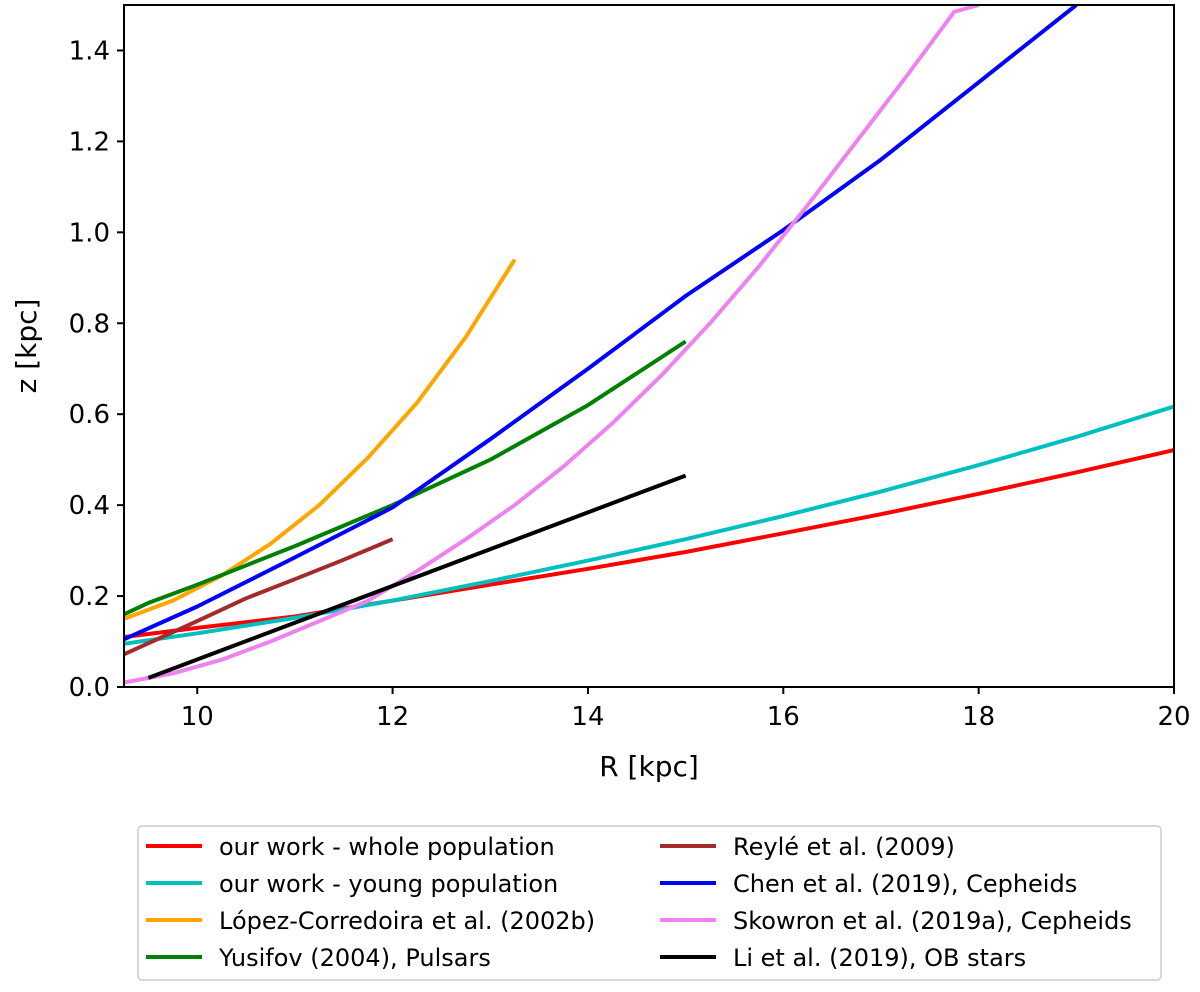  Describe the element at coordinates (89, 688) in the screenshot. I see `y-tick-label: 0.0` at that location.